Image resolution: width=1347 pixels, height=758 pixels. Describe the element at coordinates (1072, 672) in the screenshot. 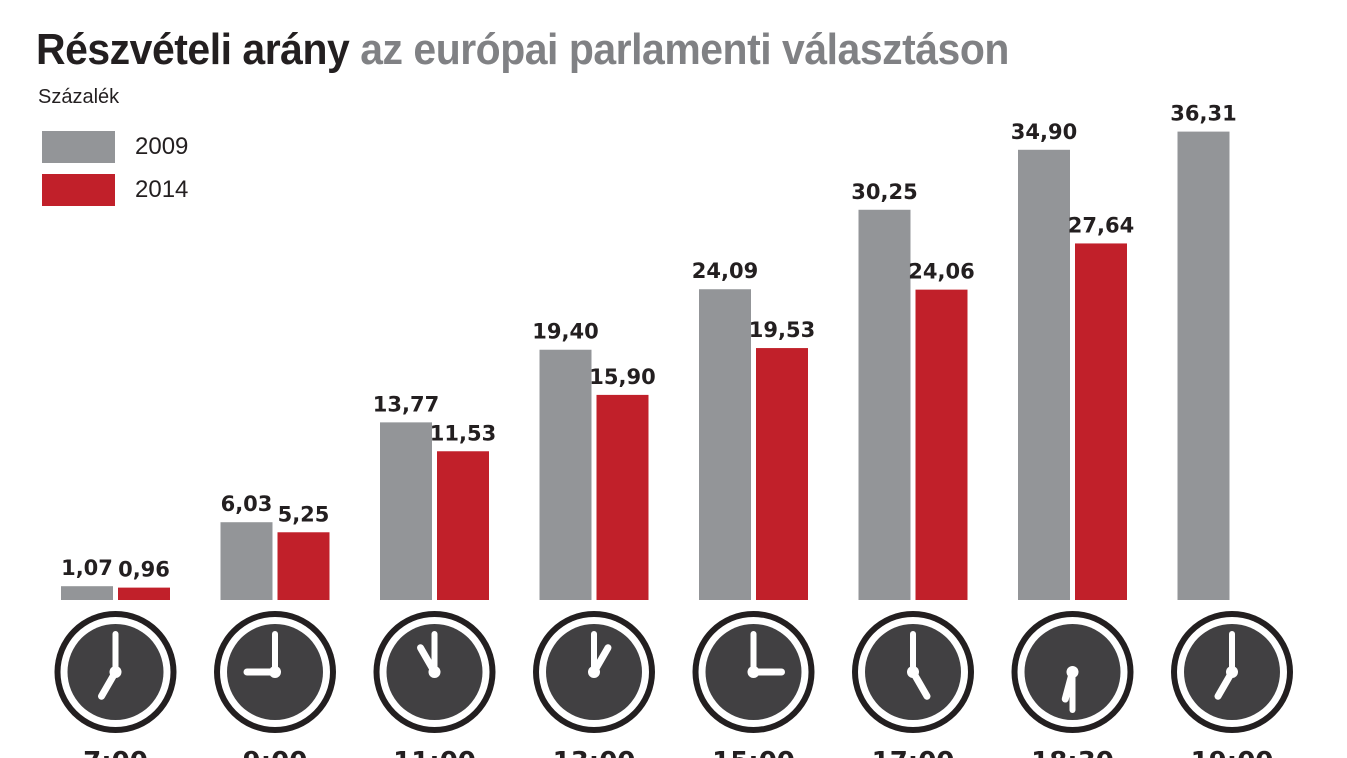

I see `clock-18-30-icon` at that location.